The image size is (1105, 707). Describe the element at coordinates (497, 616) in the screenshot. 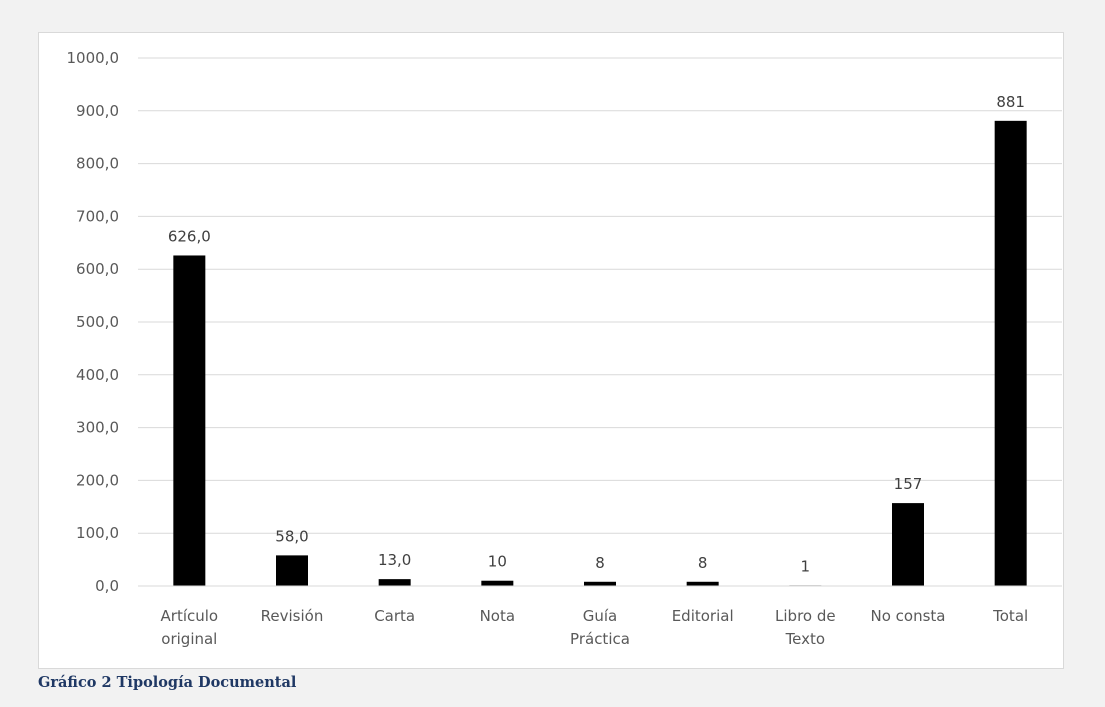

I see `x-tick-label: Nota` at that location.